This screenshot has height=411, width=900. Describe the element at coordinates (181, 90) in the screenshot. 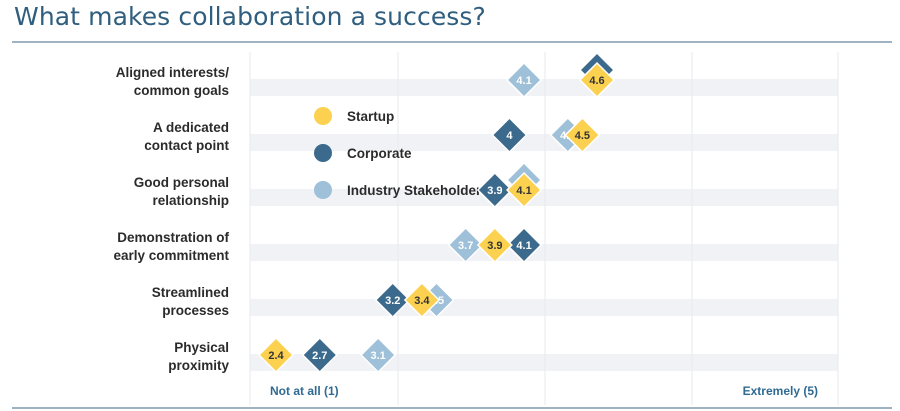

I see `category-label: common goals` at that location.